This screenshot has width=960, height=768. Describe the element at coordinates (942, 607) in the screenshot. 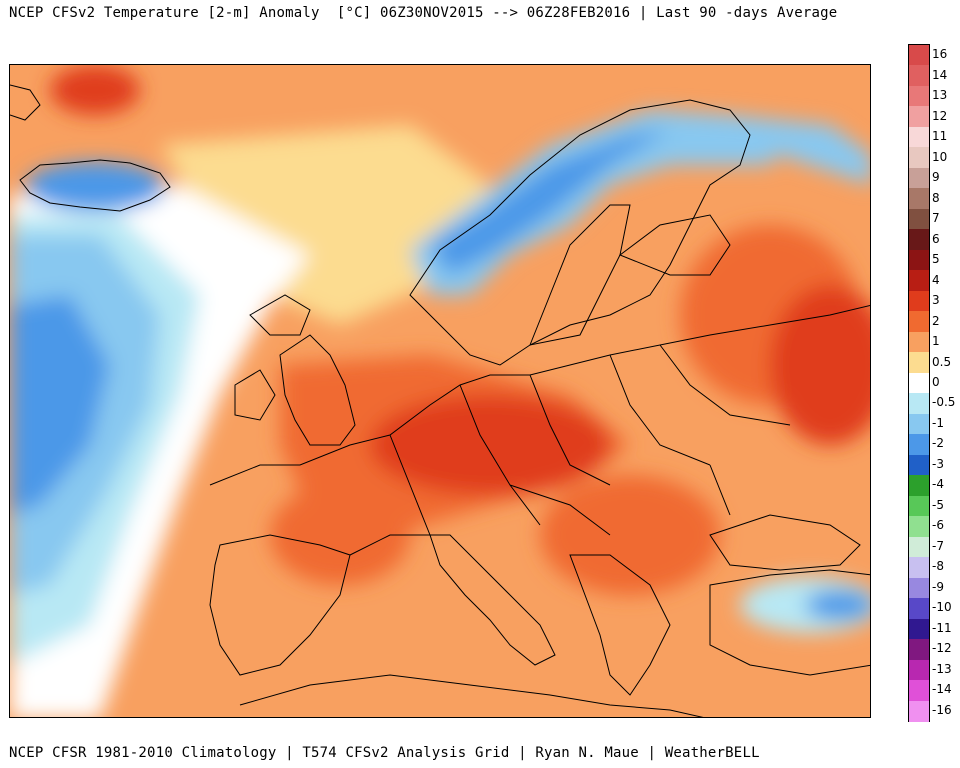

I see `legend-label: -10` at that location.